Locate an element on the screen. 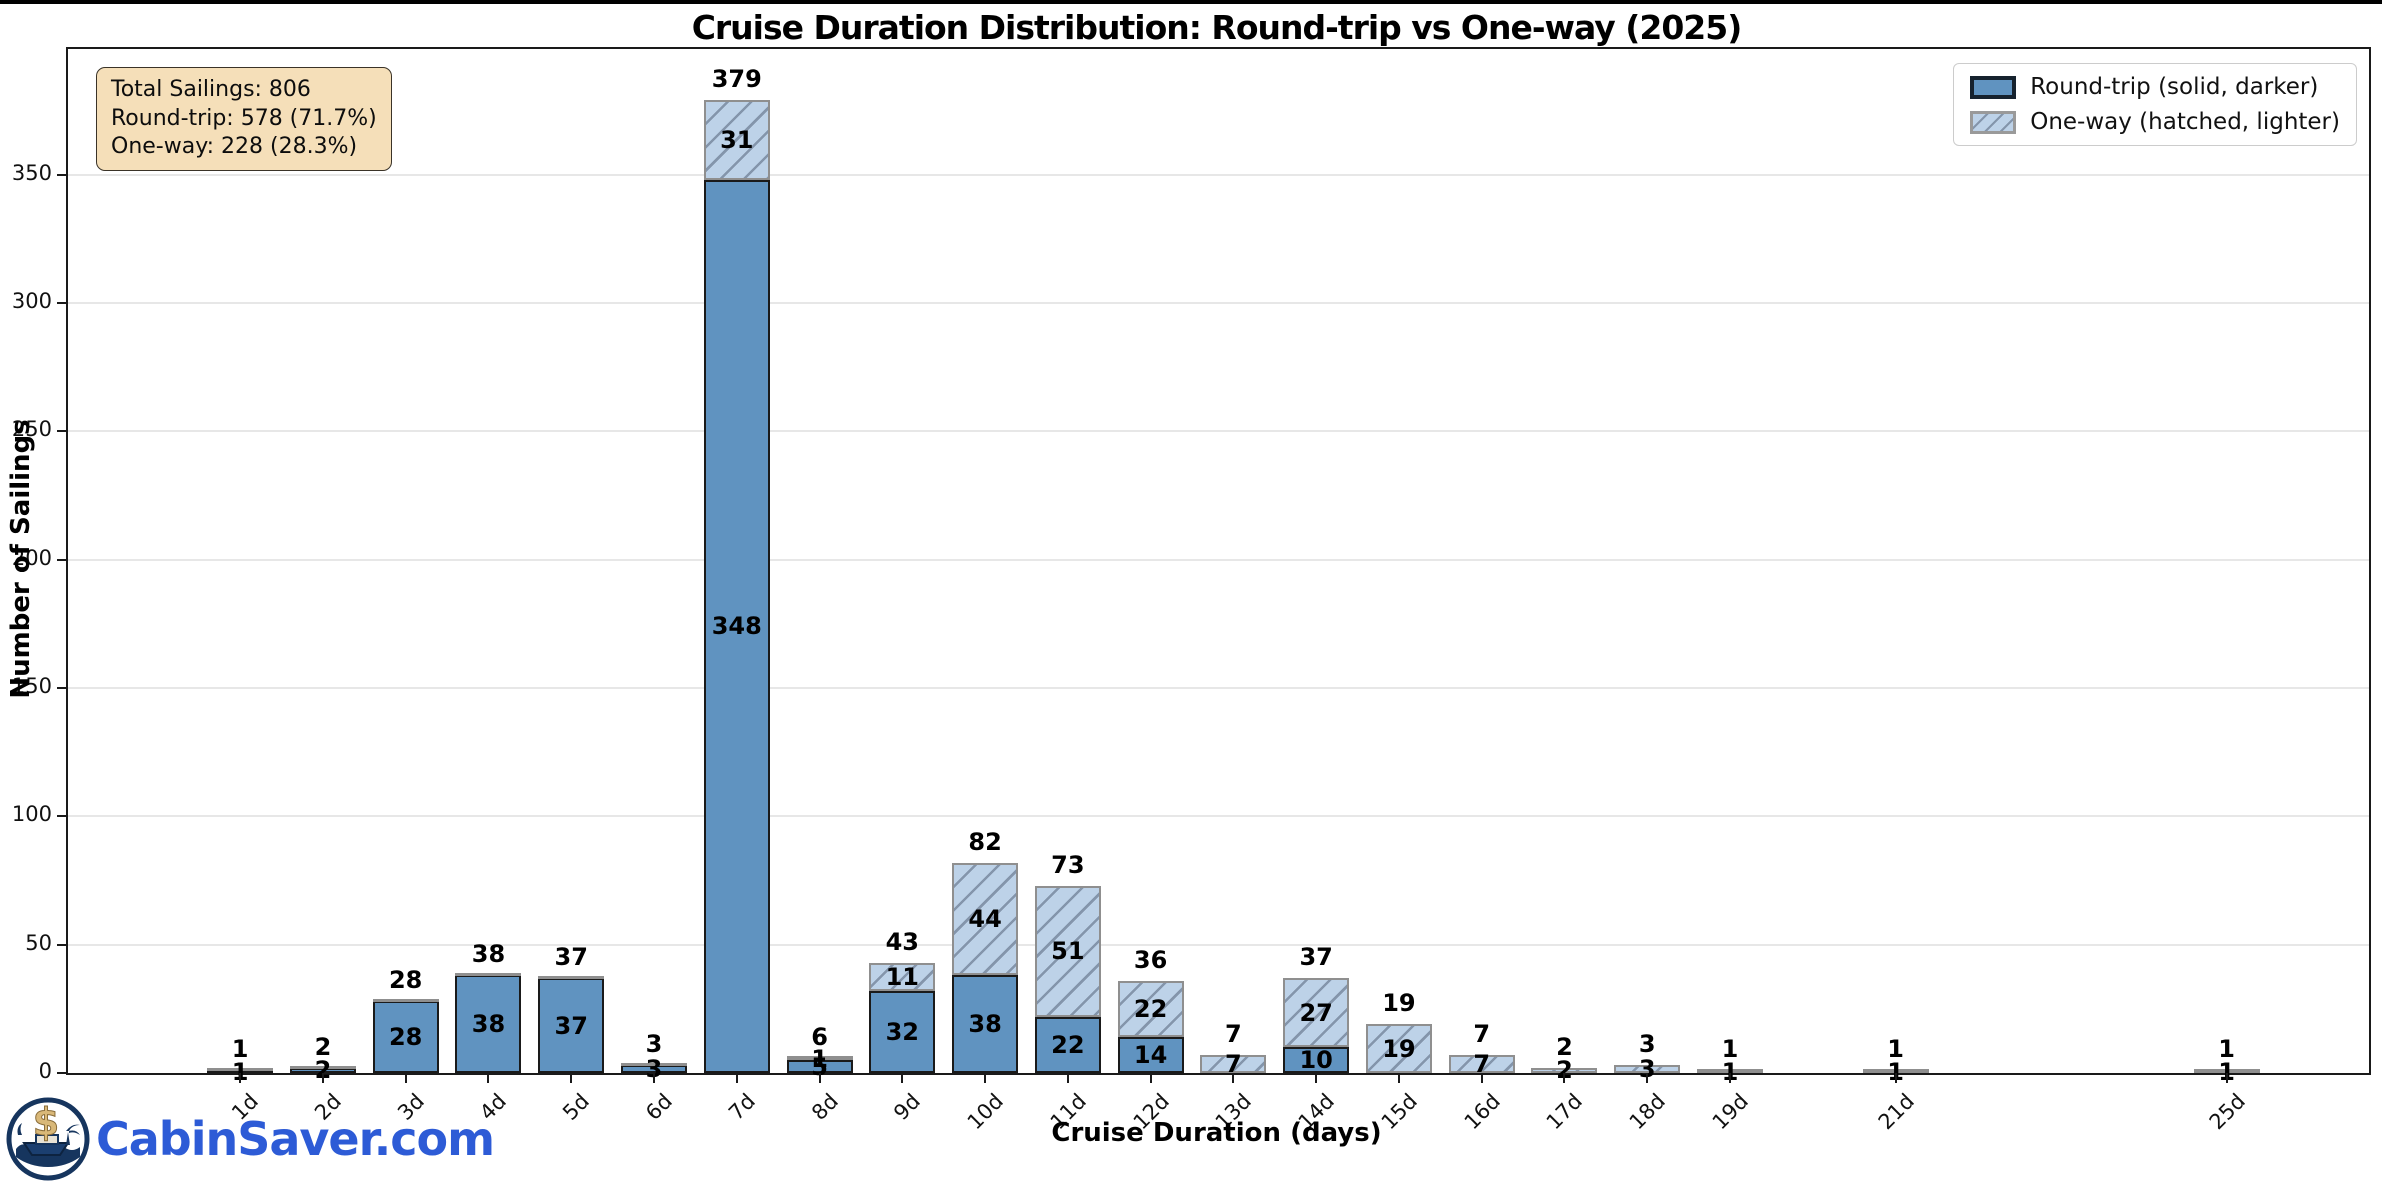 This screenshot has width=2382, height=1183. bar-total-label: 6 is located at coordinates (819, 1036).